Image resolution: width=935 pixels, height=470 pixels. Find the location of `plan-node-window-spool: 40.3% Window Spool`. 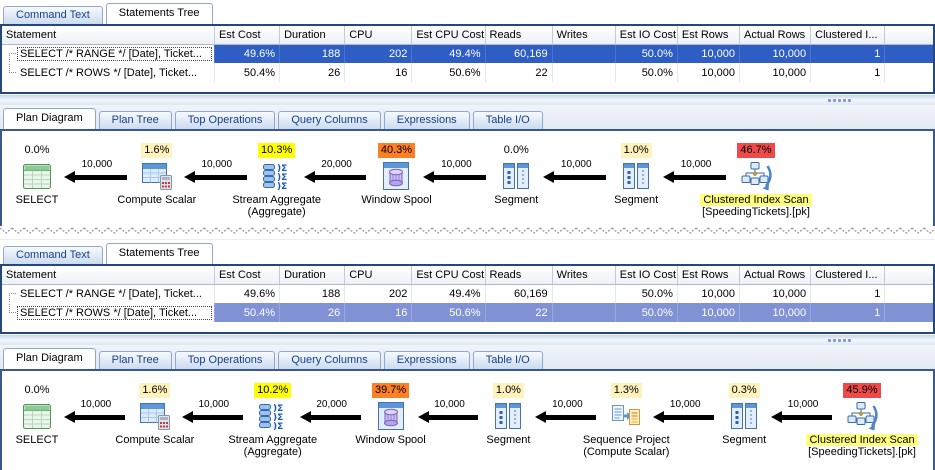

plan-node-window-spool: 40.3% Window Spool is located at coordinates (396, 174).